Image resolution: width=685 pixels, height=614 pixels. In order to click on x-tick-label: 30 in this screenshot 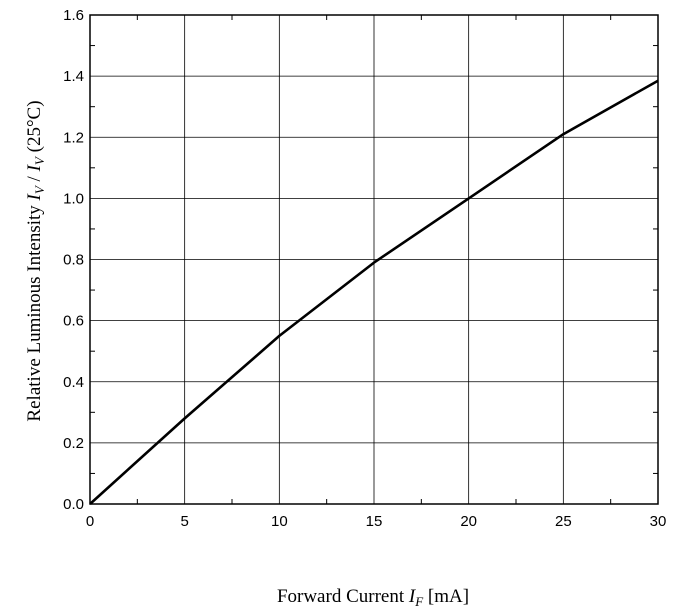, I will do `click(658, 521)`.